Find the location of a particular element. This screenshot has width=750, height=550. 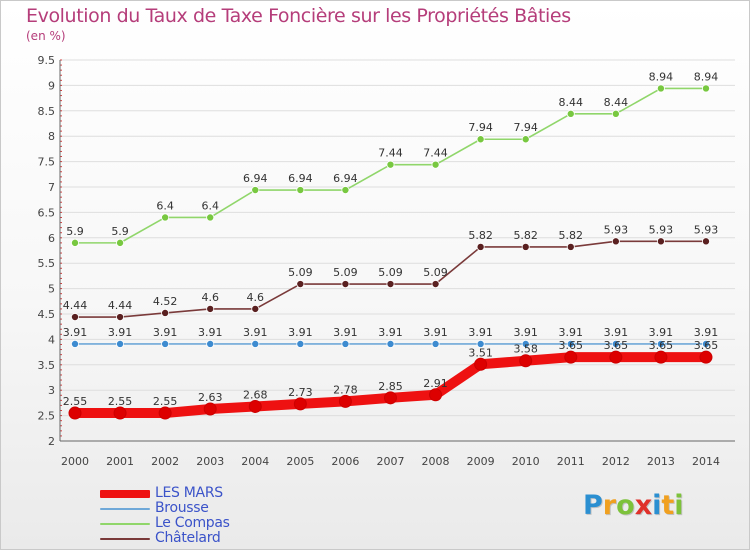

data-label: 4.6 is located at coordinates (210, 297).